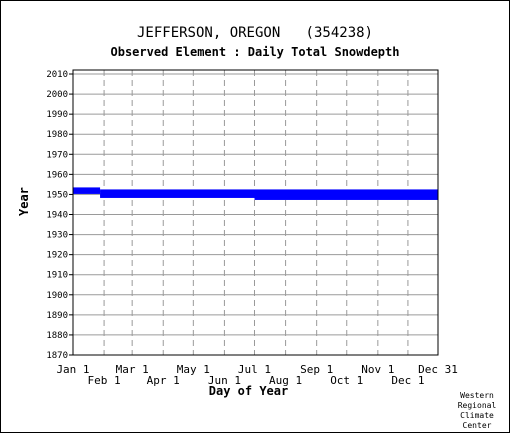 This screenshot has width=510, height=433. Describe the element at coordinates (477, 395) in the screenshot. I see `credit-line: Western` at that location.